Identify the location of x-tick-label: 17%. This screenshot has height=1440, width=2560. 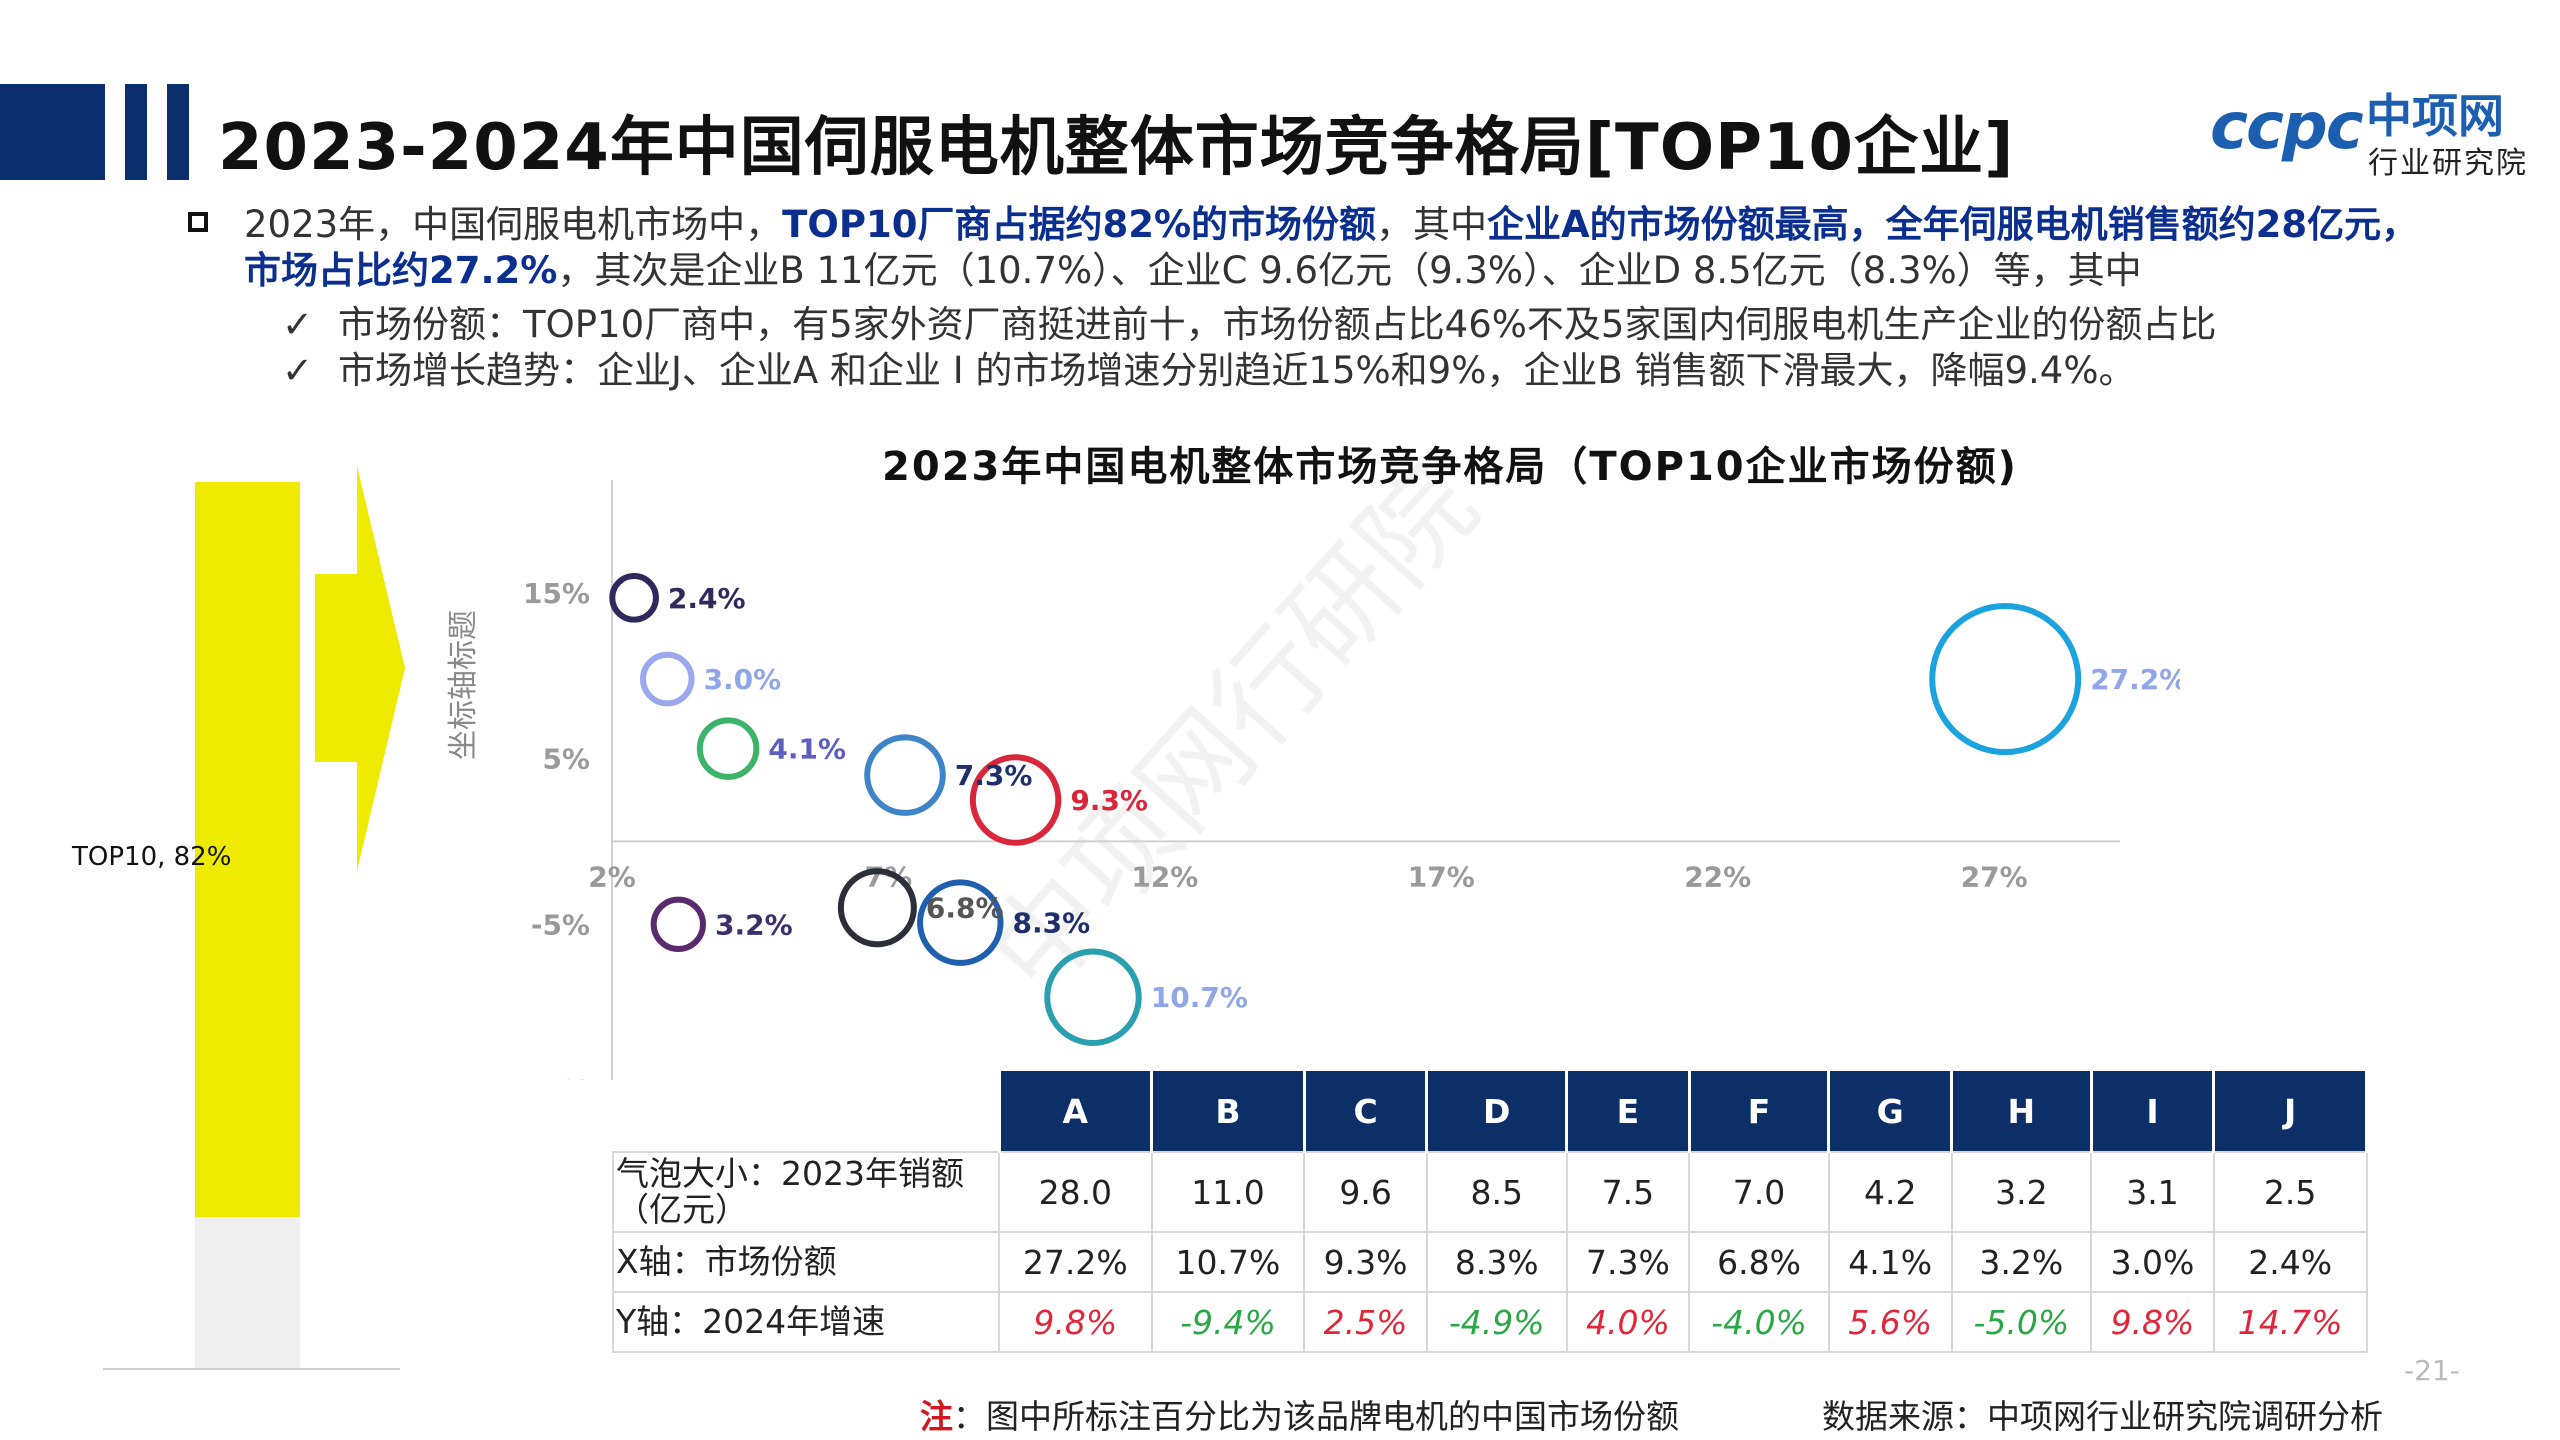
(1441, 876).